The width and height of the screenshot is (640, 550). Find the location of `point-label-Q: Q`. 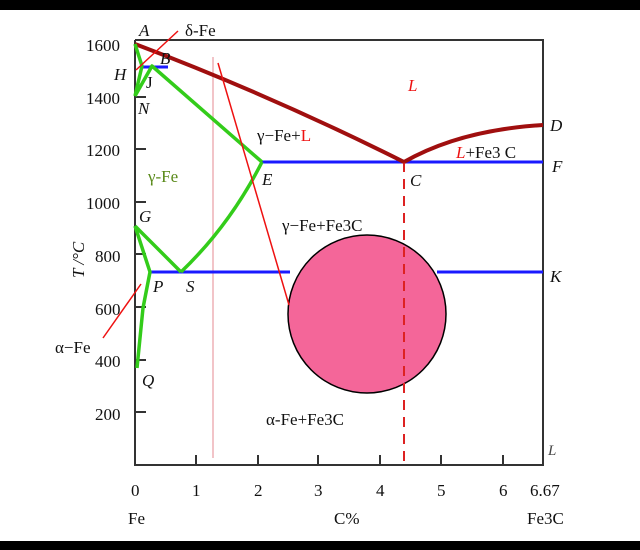

point-label-Q: Q is located at coordinates (148, 380).